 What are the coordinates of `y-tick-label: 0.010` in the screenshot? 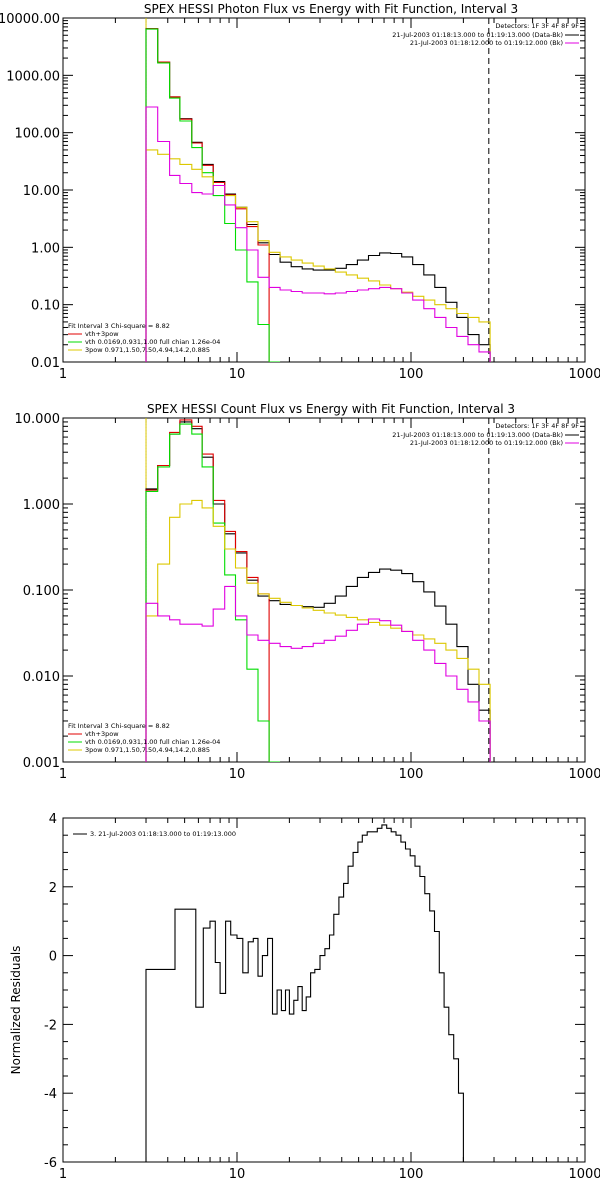 It's located at (41, 677).